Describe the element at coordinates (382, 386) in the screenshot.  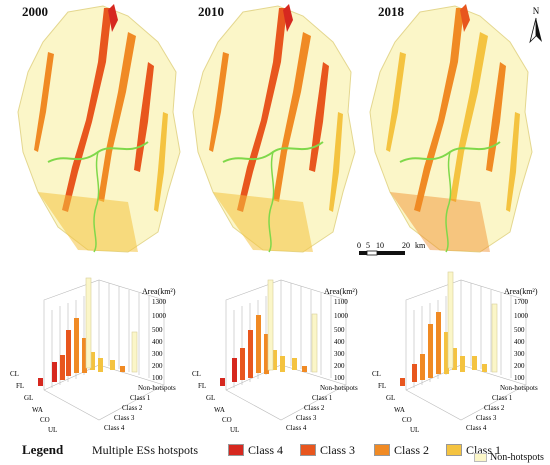
I see `row-2018-fl: FL` at that location.